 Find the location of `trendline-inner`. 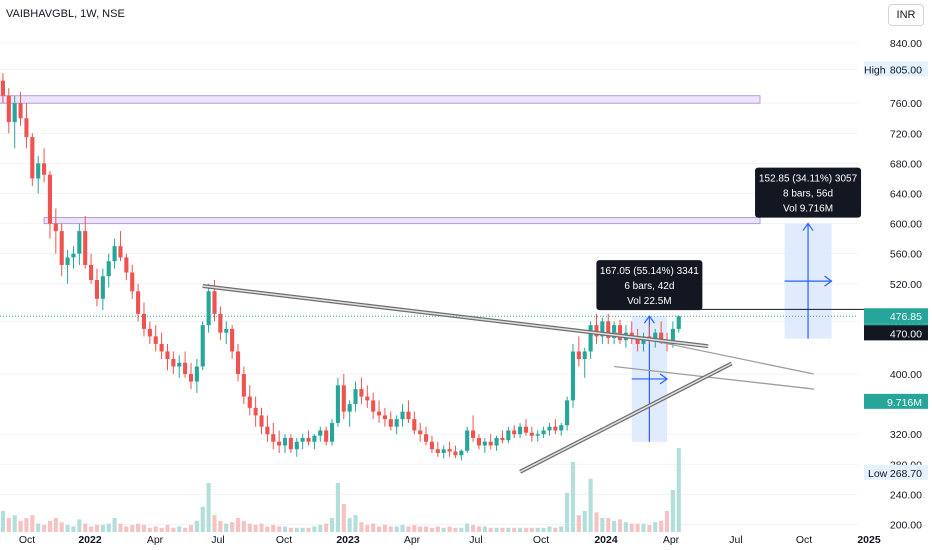

trendline-inner is located at coordinates (455, 316).